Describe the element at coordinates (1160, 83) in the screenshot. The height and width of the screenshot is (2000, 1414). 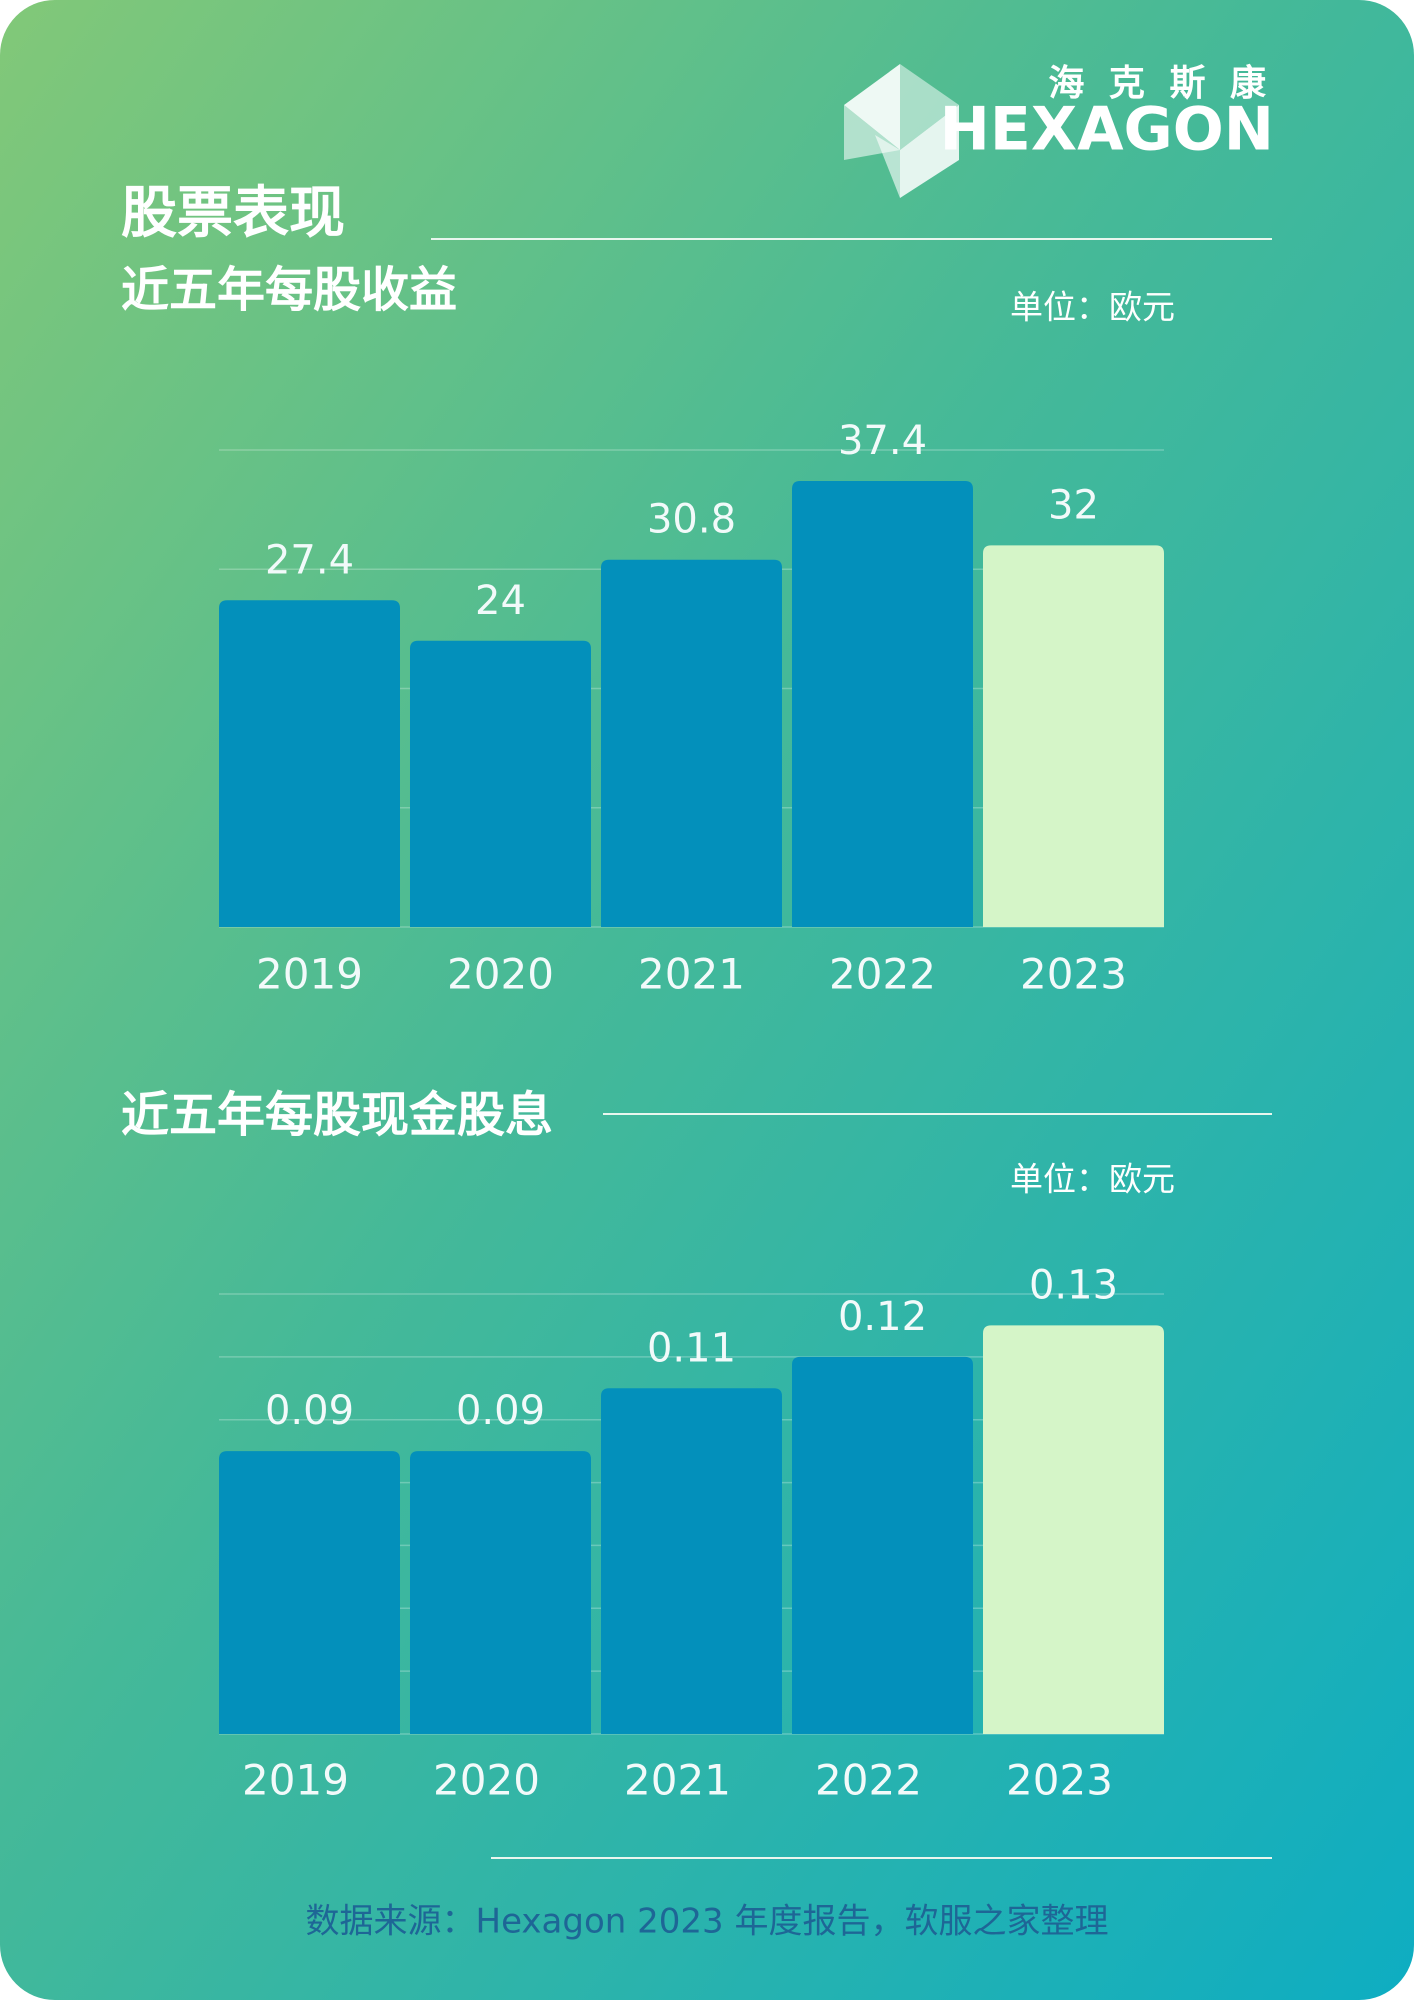
I see `brand-cn: 海 克 斯 康` at that location.